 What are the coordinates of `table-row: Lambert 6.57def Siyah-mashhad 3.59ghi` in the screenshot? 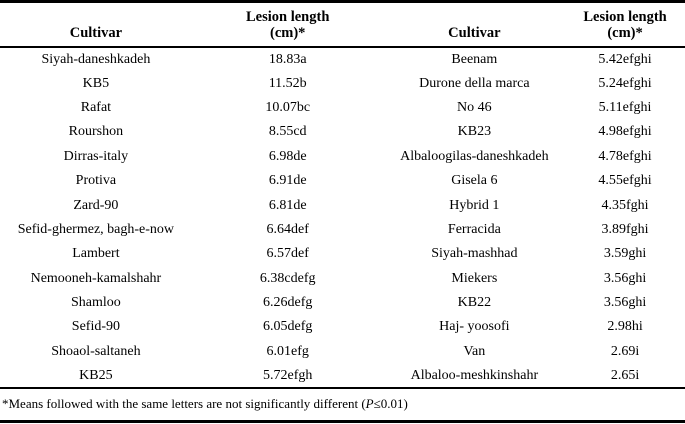 It's located at (342, 254).